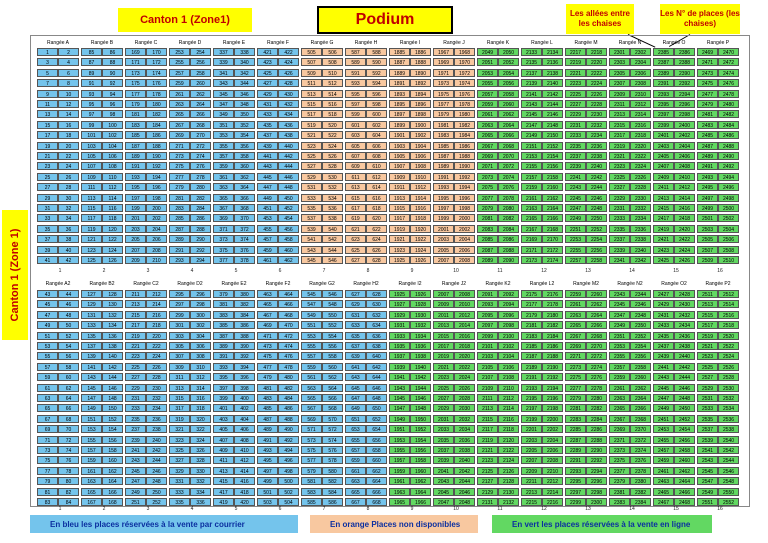 This screenshot has height=543, width=768. What do you see at coordinates (508, 208) in the screenshot?
I see `seat-cell: 2080` at bounding box center [508, 208].